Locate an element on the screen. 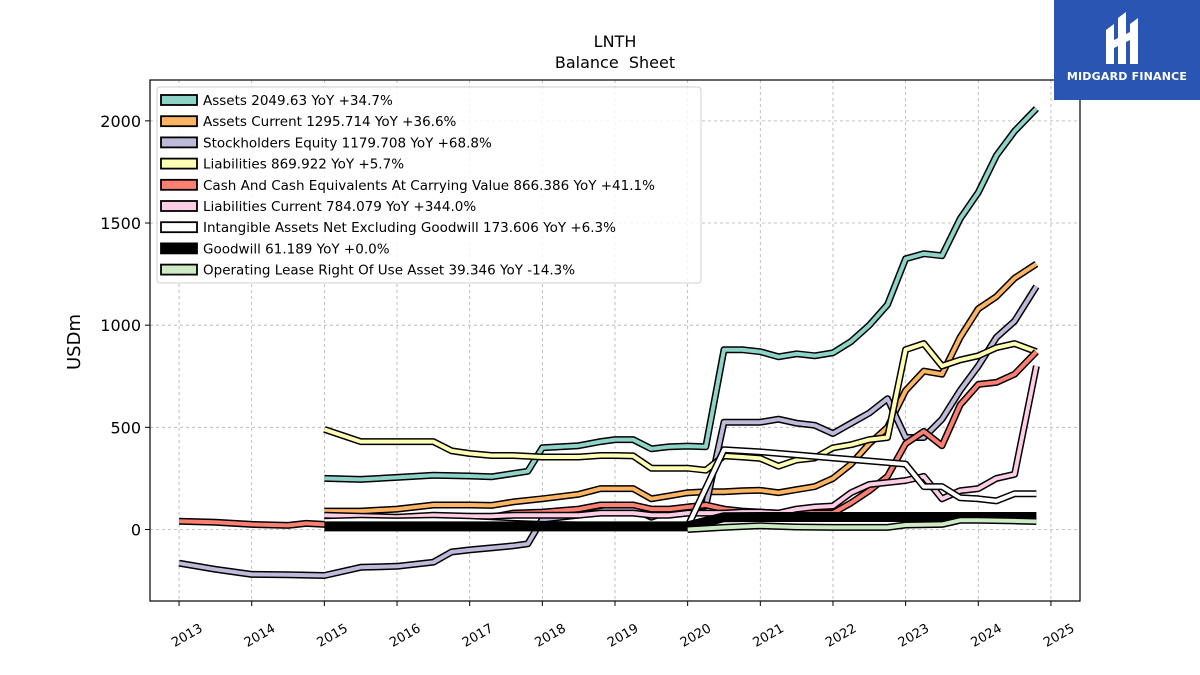 The image size is (1200, 675). series-line-outline is located at coordinates (680, 407).